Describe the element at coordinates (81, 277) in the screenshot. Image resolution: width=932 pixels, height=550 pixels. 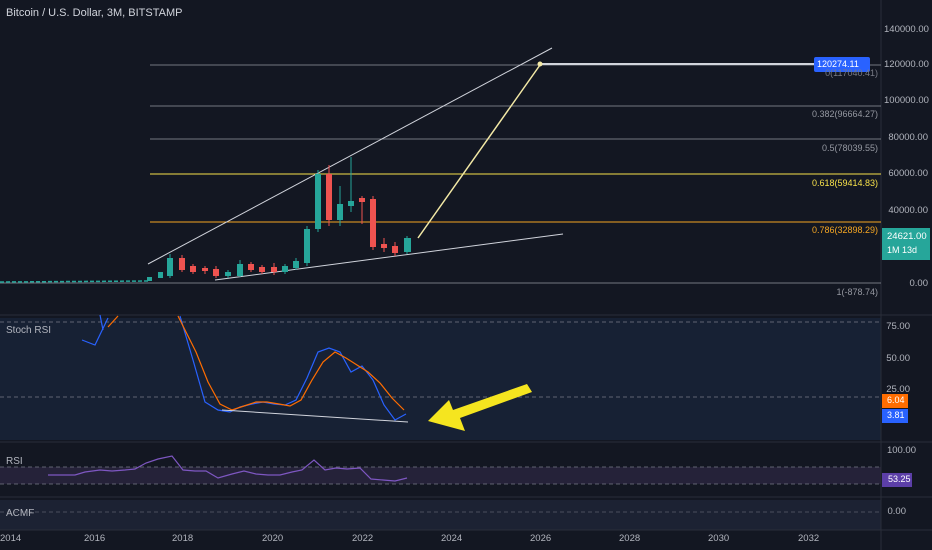
I see `early-candles` at that location.